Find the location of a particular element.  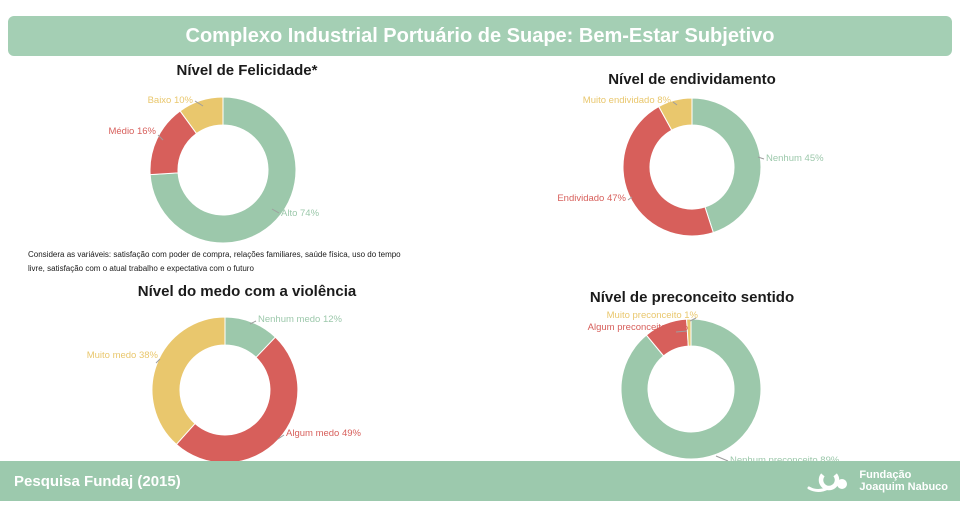

chart-title-medo-violencia: Nível do medo com a violência is located at coordinates (247, 291).